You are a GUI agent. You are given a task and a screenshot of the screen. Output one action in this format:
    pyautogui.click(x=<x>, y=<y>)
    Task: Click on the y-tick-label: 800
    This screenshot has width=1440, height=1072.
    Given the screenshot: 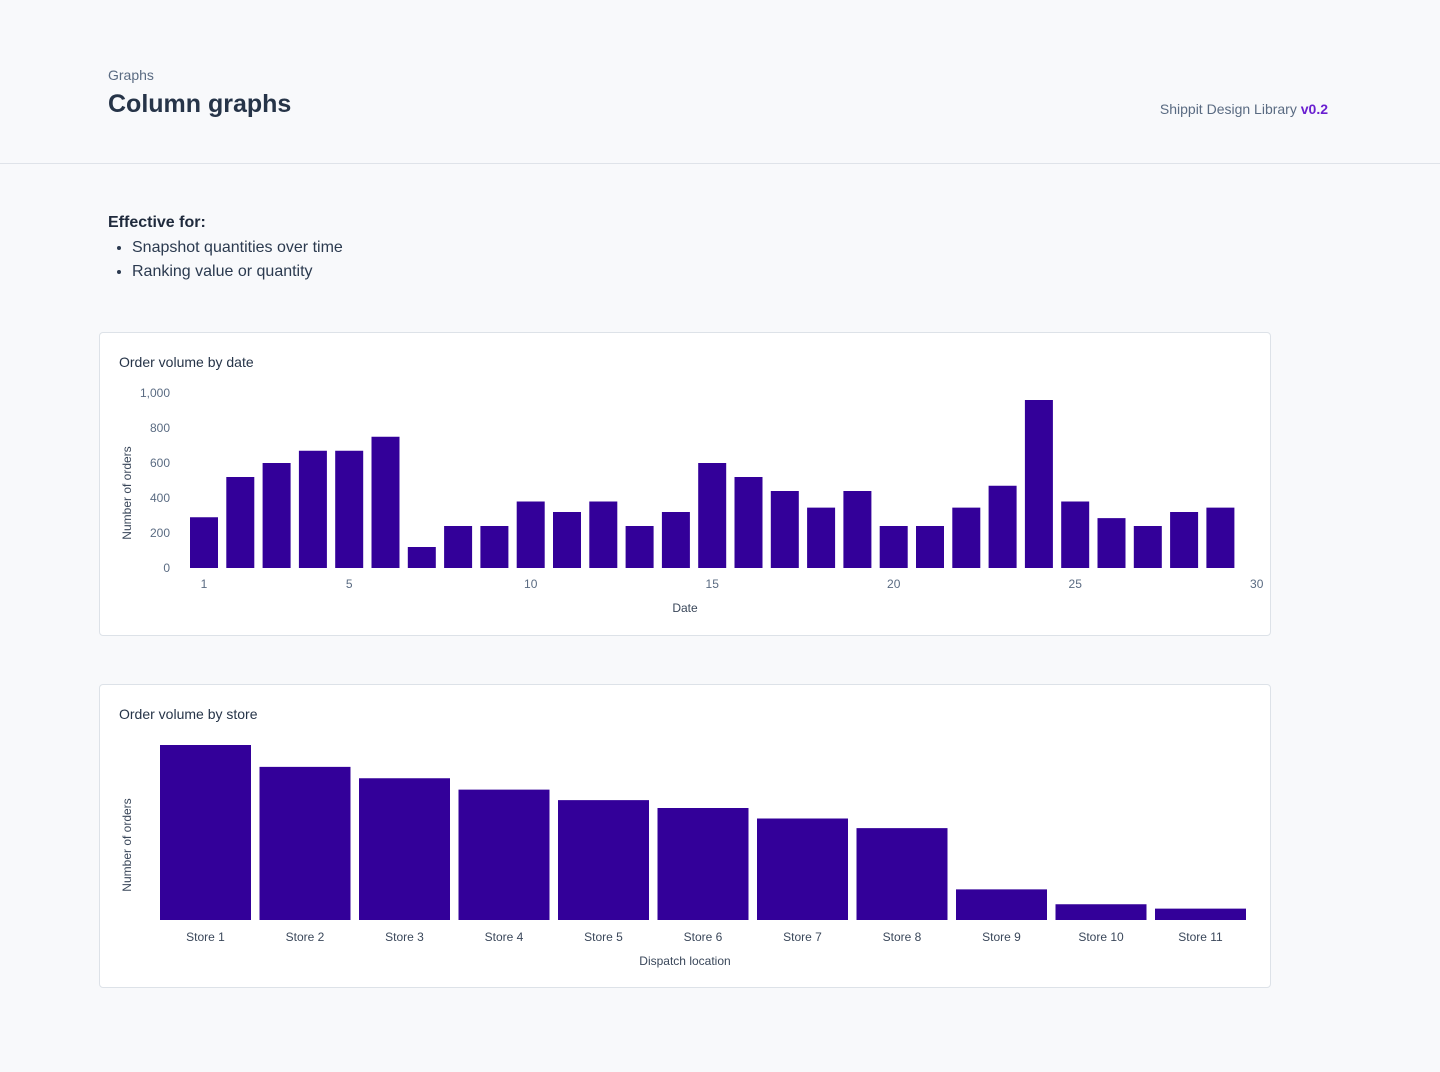 What is the action you would take?
    pyautogui.click(x=160, y=428)
    